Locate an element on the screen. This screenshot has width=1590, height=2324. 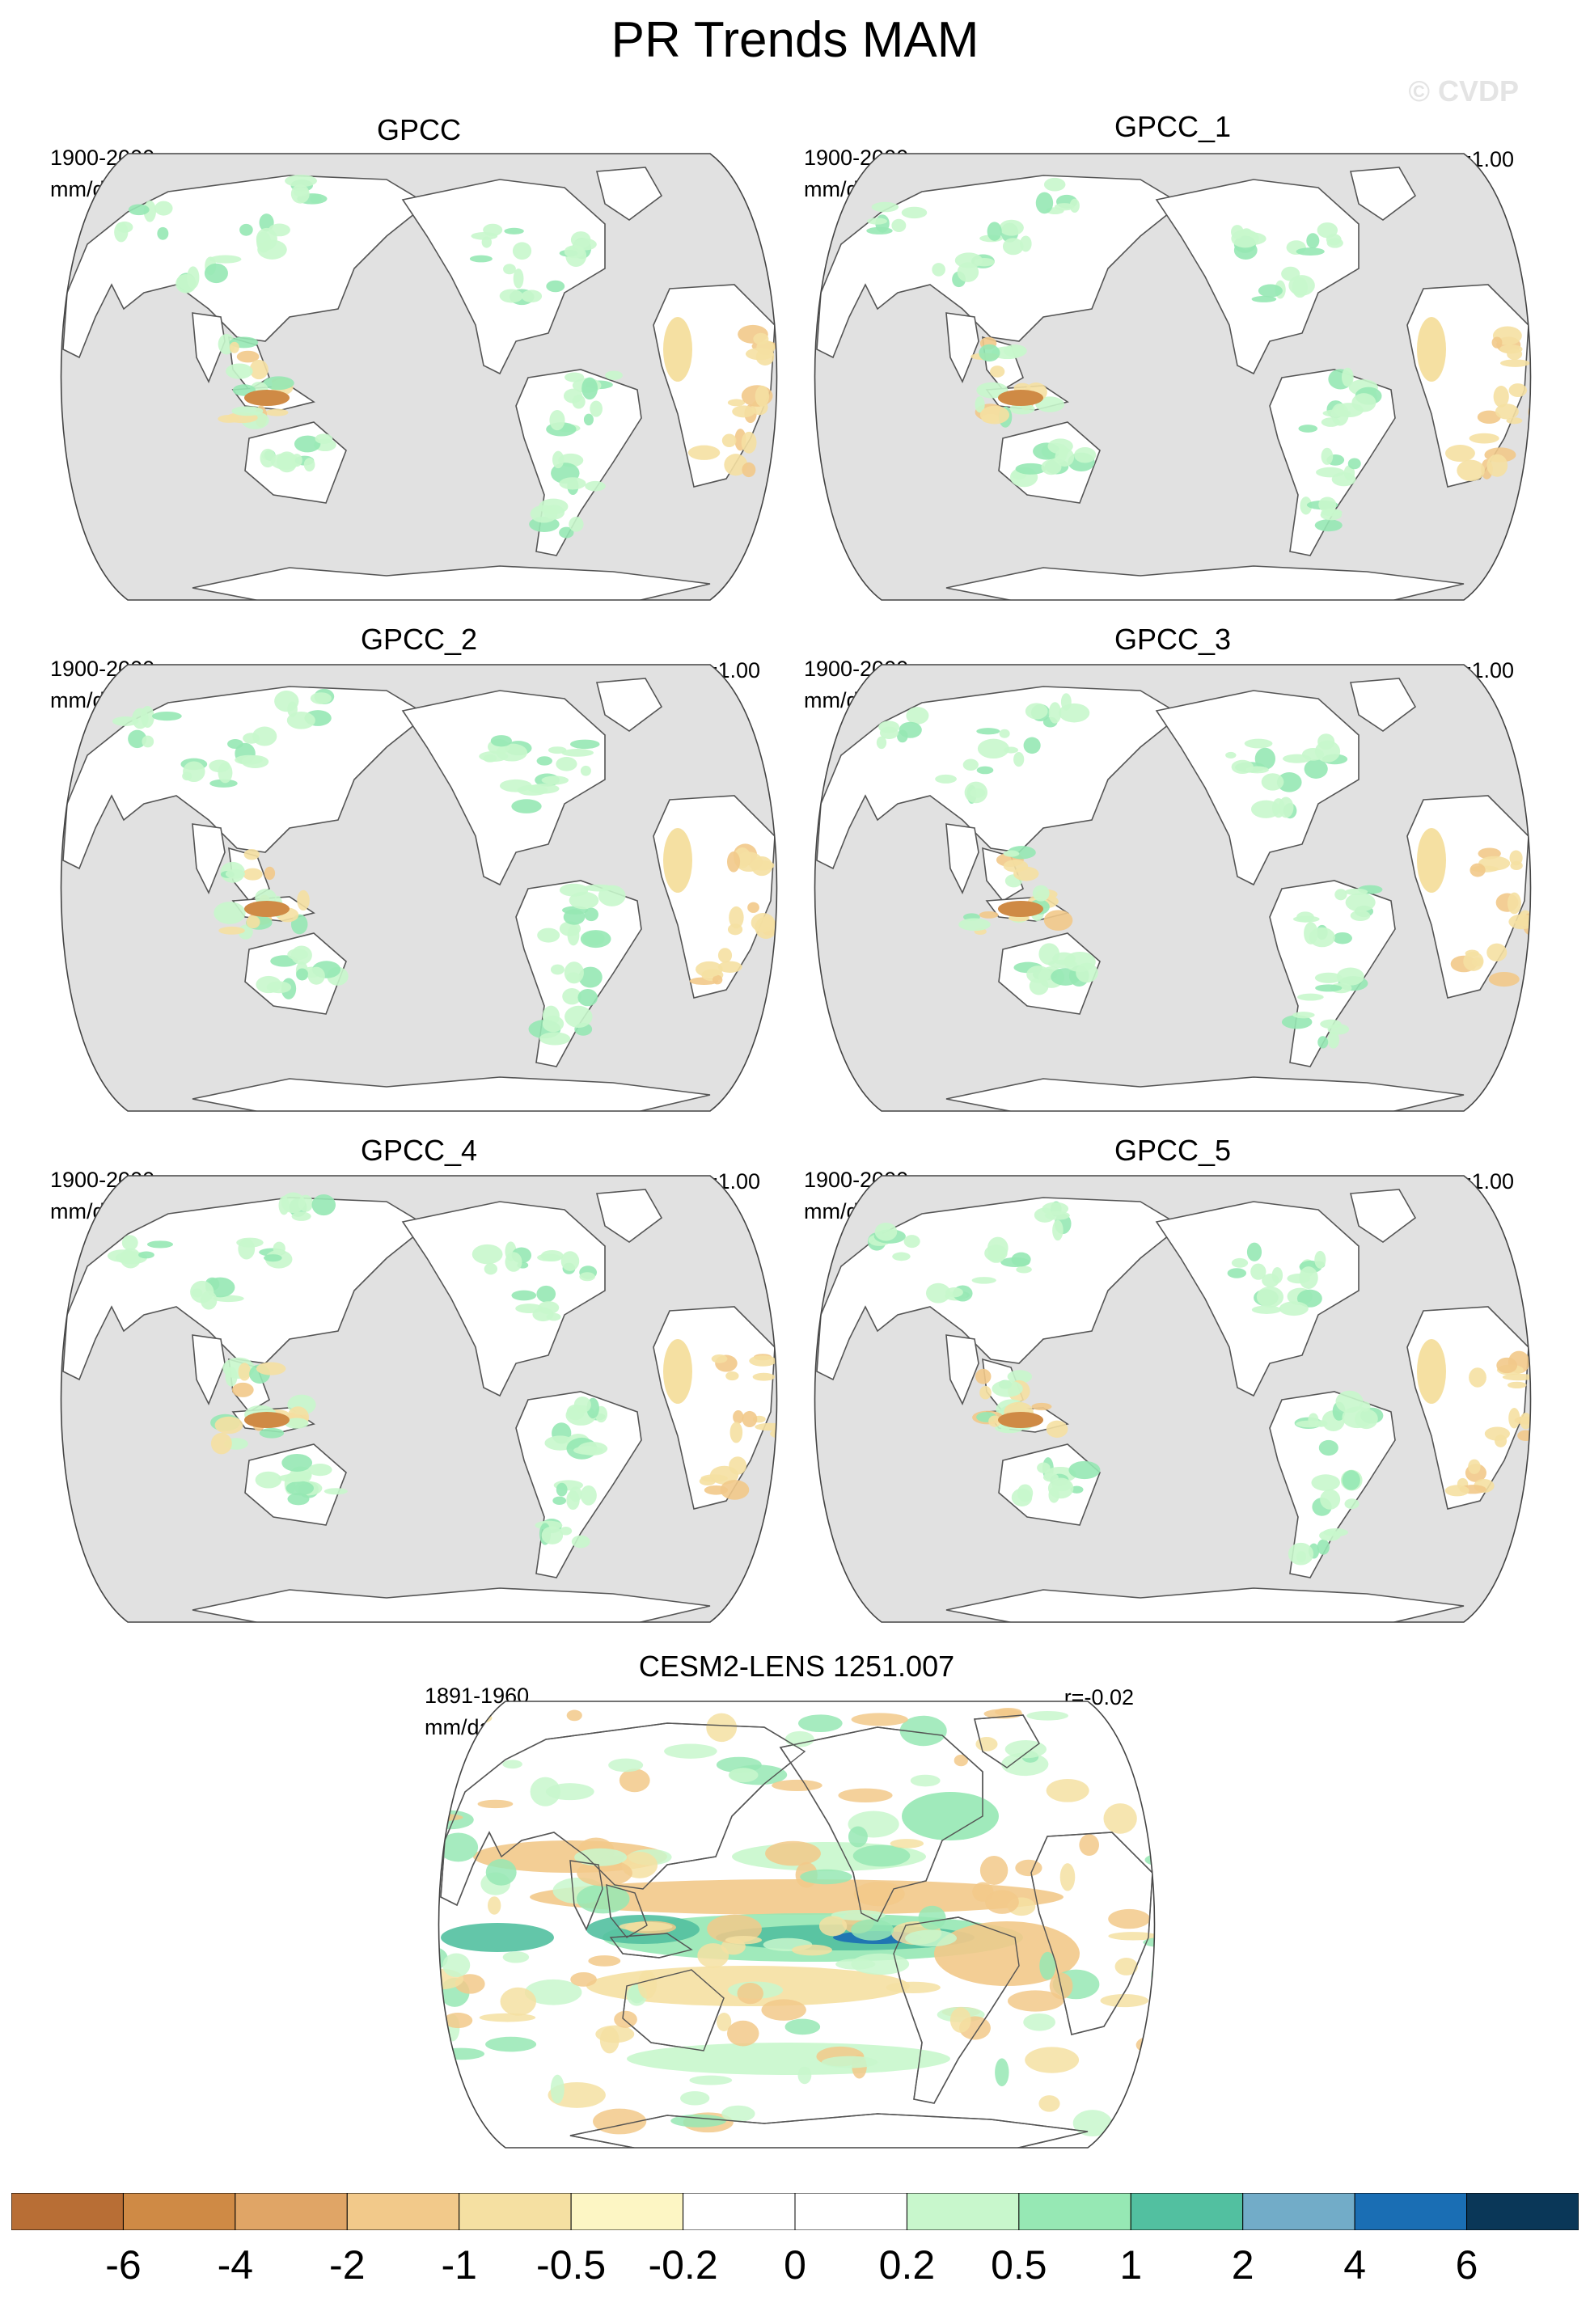
panel-title: GPCC_1 is located at coordinates (1173, 126).